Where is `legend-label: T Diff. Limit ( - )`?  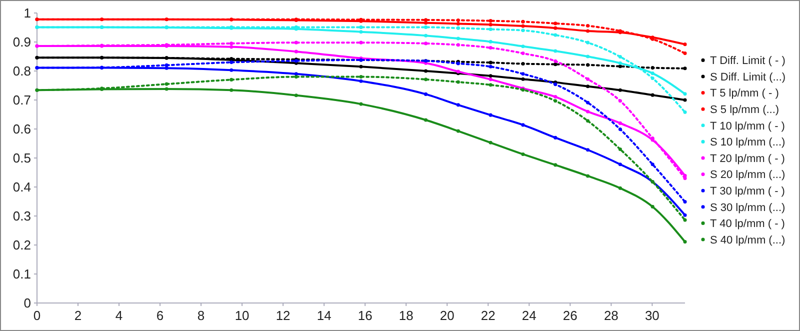
legend-label: T Diff. Limit ( - ) is located at coordinates (748, 61).